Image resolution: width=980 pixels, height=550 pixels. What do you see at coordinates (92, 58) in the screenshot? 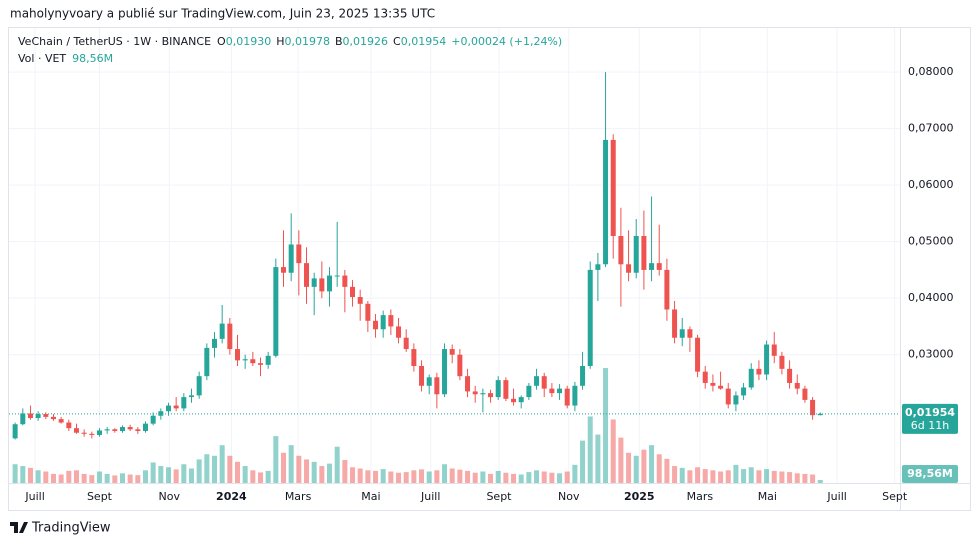
I see `volume-value: 98,56M` at bounding box center [92, 58].